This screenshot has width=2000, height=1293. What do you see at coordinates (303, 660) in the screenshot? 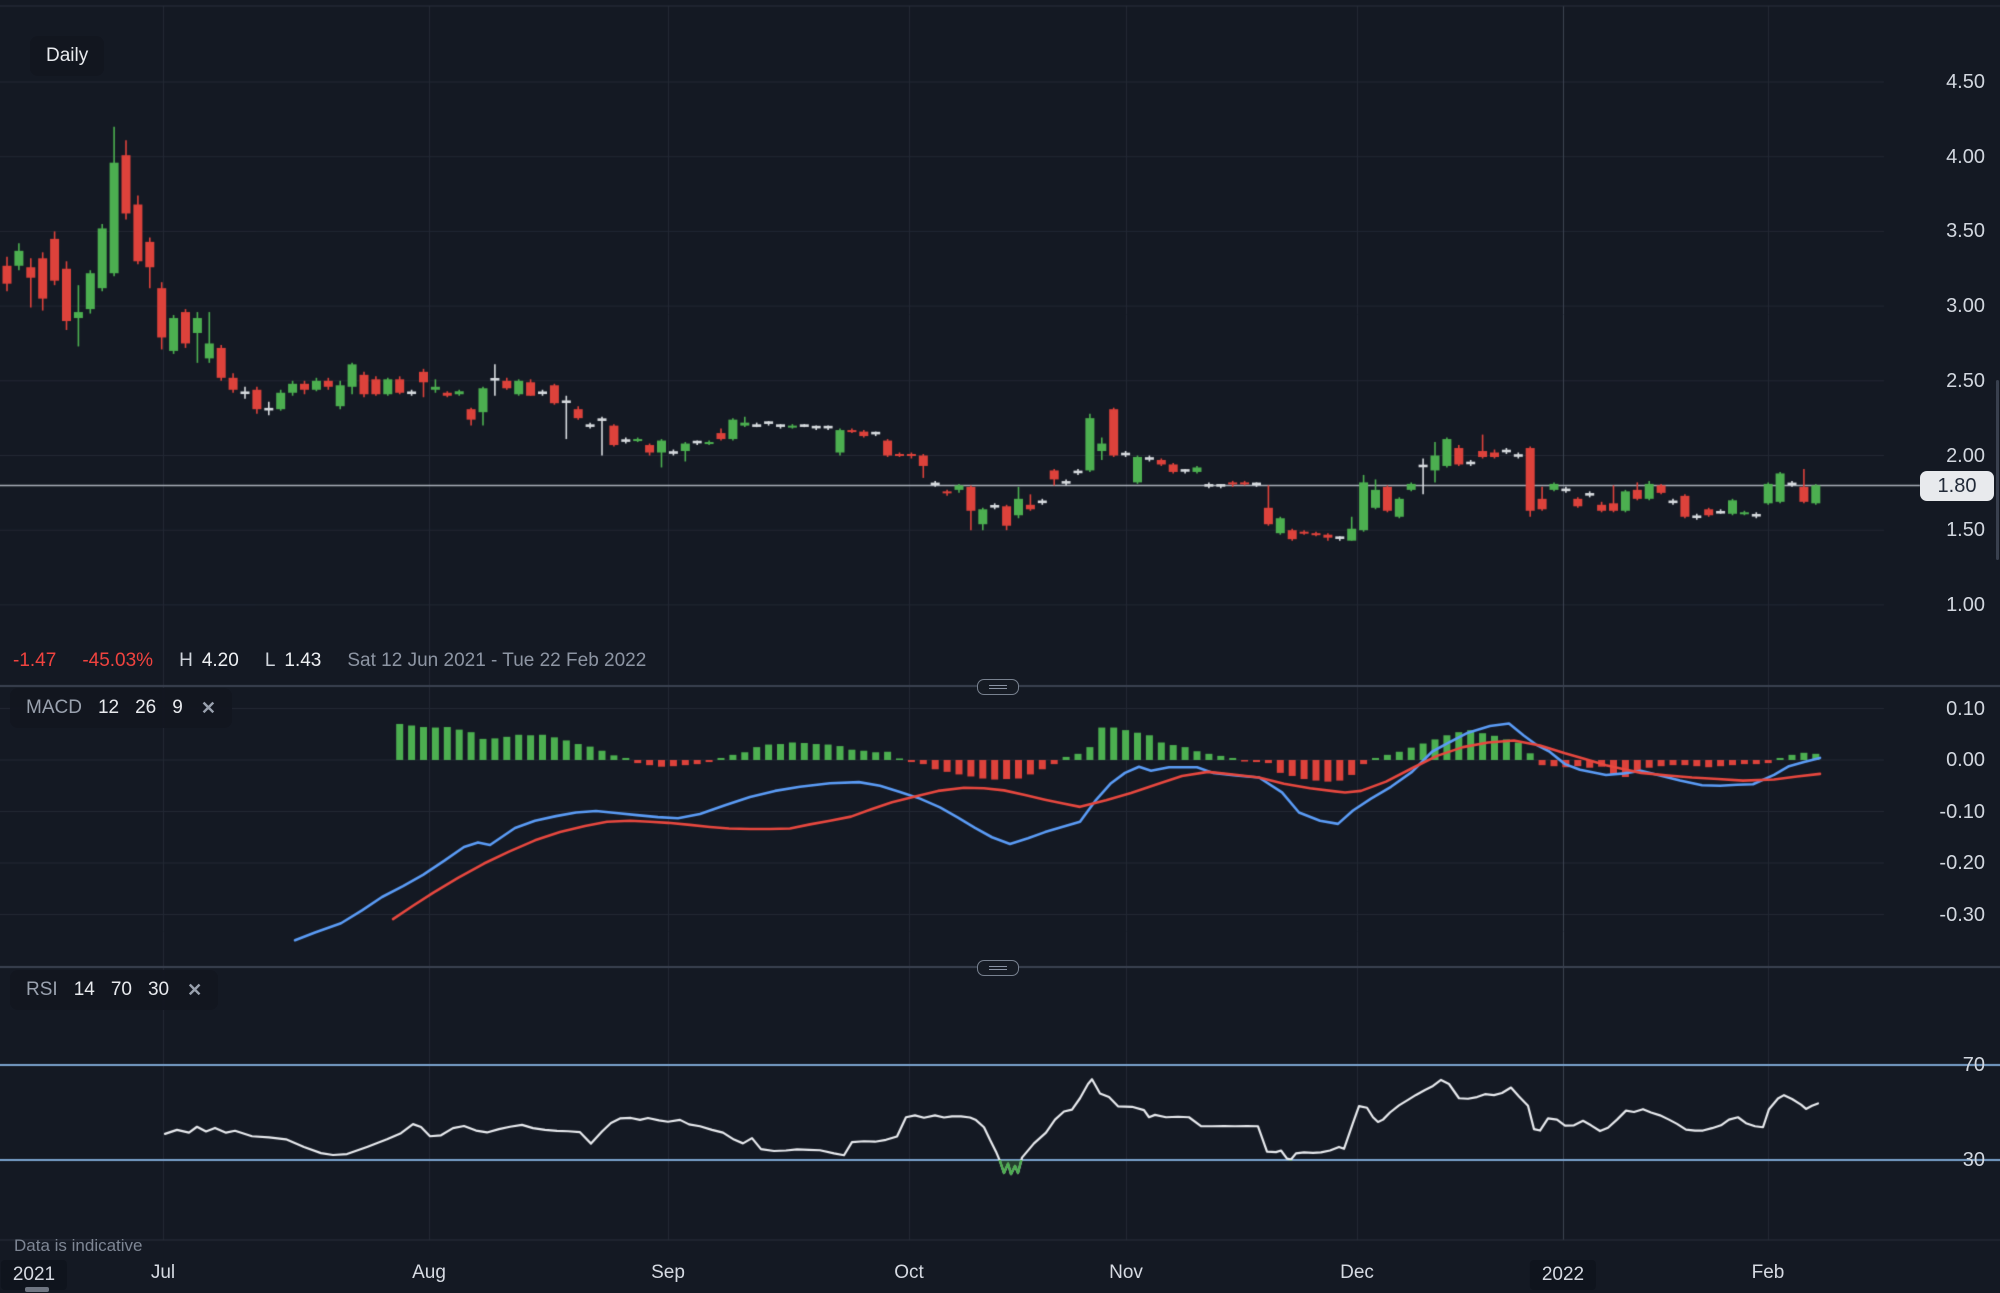
I see `low-value: 1.43` at bounding box center [303, 660].